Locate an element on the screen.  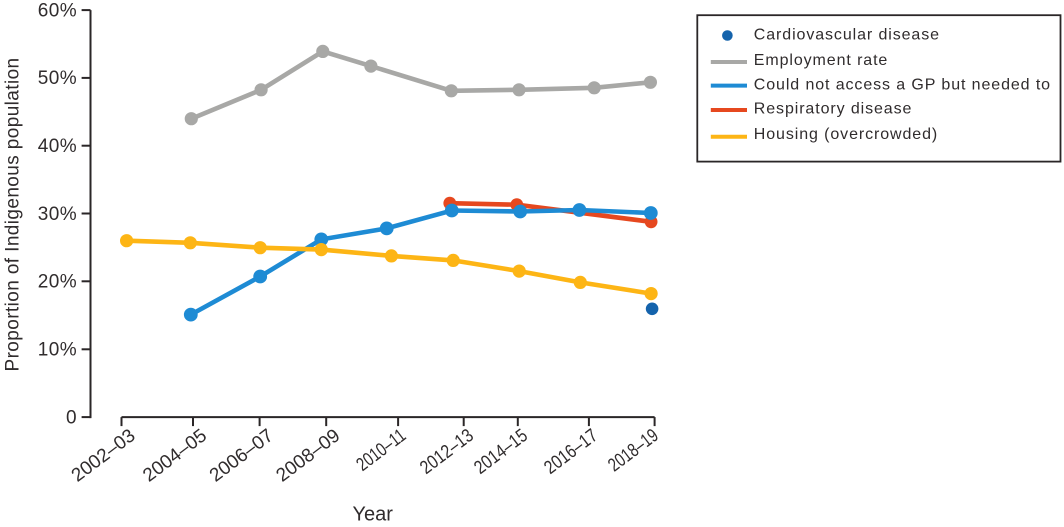
svg-text: Housing (overcrowded) is located at coordinates (846, 134).